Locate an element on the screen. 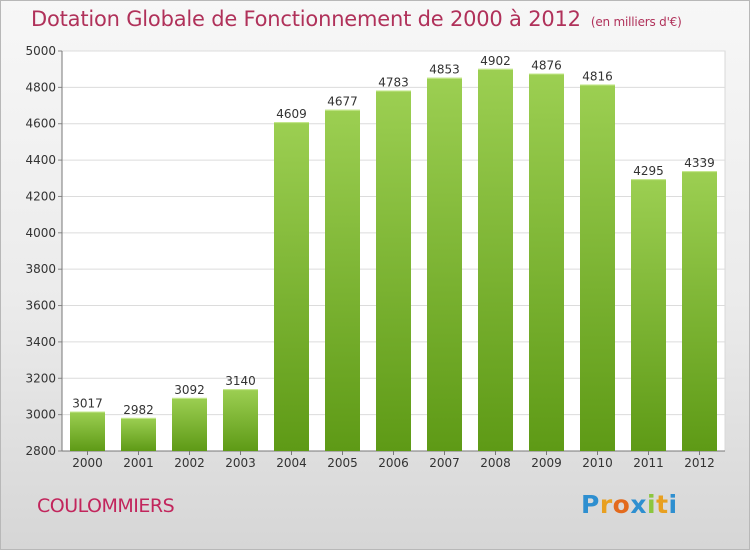 The width and height of the screenshot is (750, 551). data-label: 3140 is located at coordinates (240, 381).